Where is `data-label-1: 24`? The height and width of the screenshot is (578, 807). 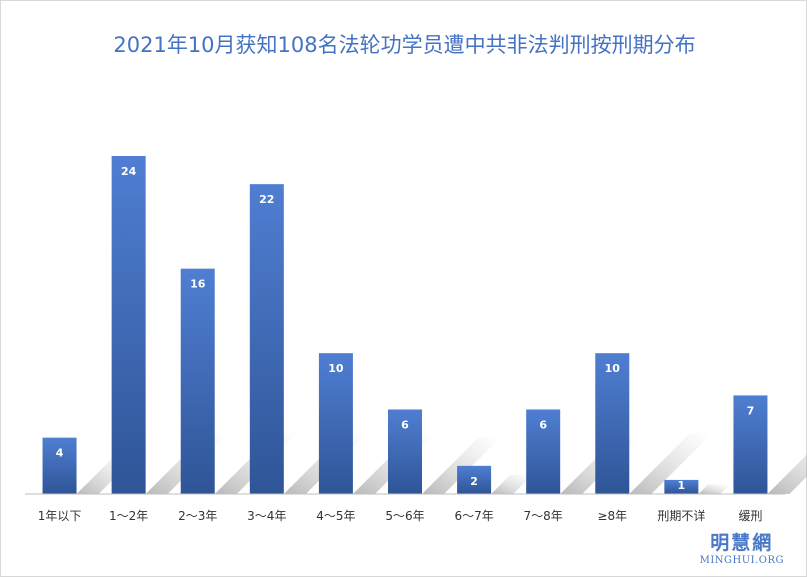
data-label-1: 24 is located at coordinates (129, 171).